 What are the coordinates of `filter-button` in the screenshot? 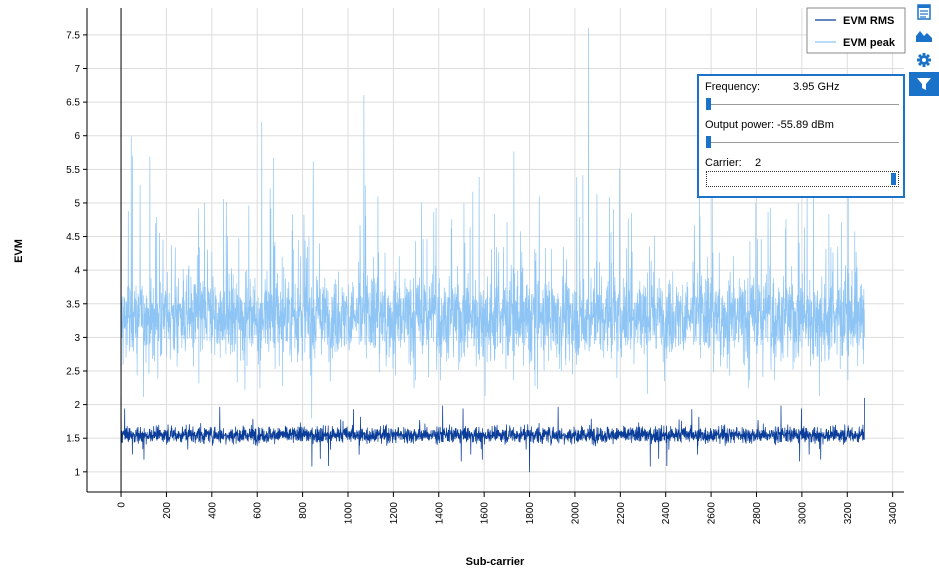 It's located at (924, 84).